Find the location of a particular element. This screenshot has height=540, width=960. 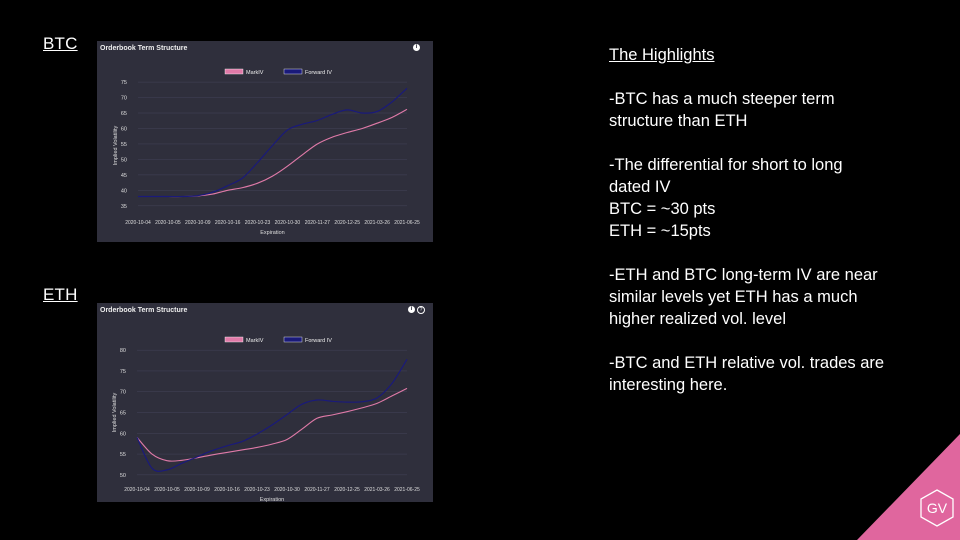

highlights-heading: The Highlights is located at coordinates (662, 55).